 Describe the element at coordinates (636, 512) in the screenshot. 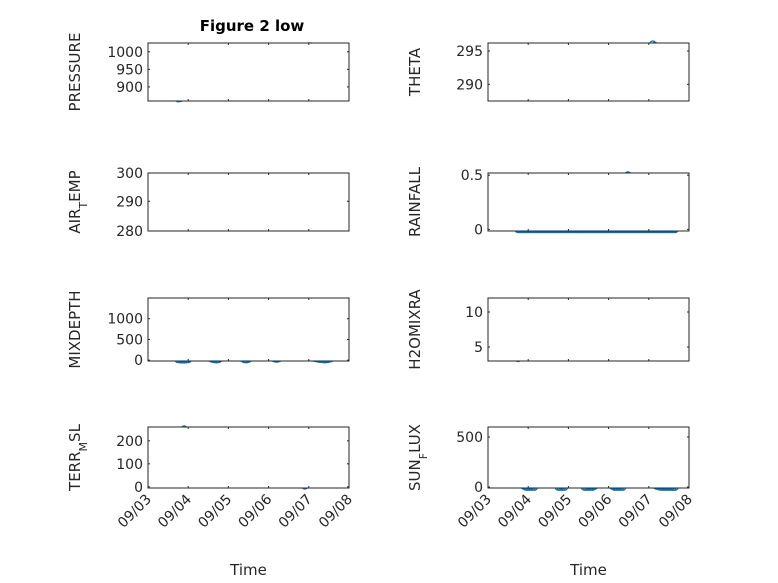

I see `panel-8-time-tick-label: 09/07` at that location.